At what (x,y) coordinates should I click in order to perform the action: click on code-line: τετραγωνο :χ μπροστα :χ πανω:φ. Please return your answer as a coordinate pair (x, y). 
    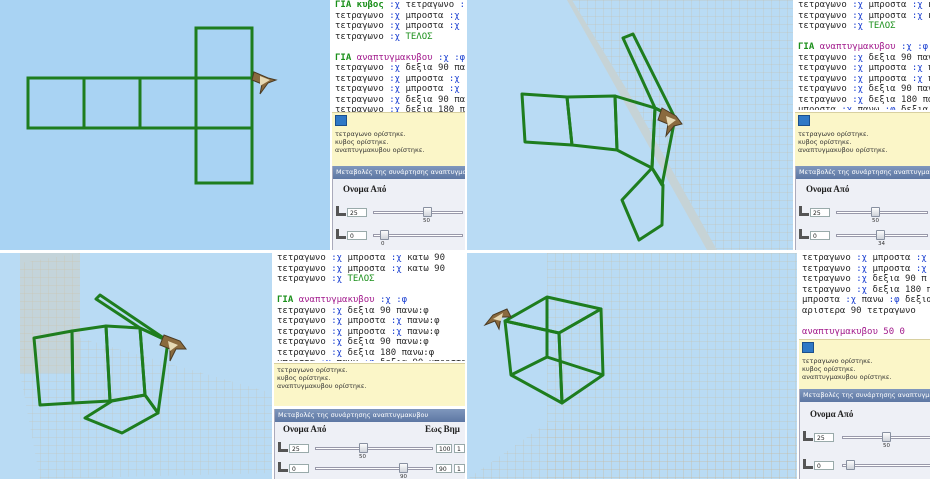
    Looking at the image, I should click on (371, 332).